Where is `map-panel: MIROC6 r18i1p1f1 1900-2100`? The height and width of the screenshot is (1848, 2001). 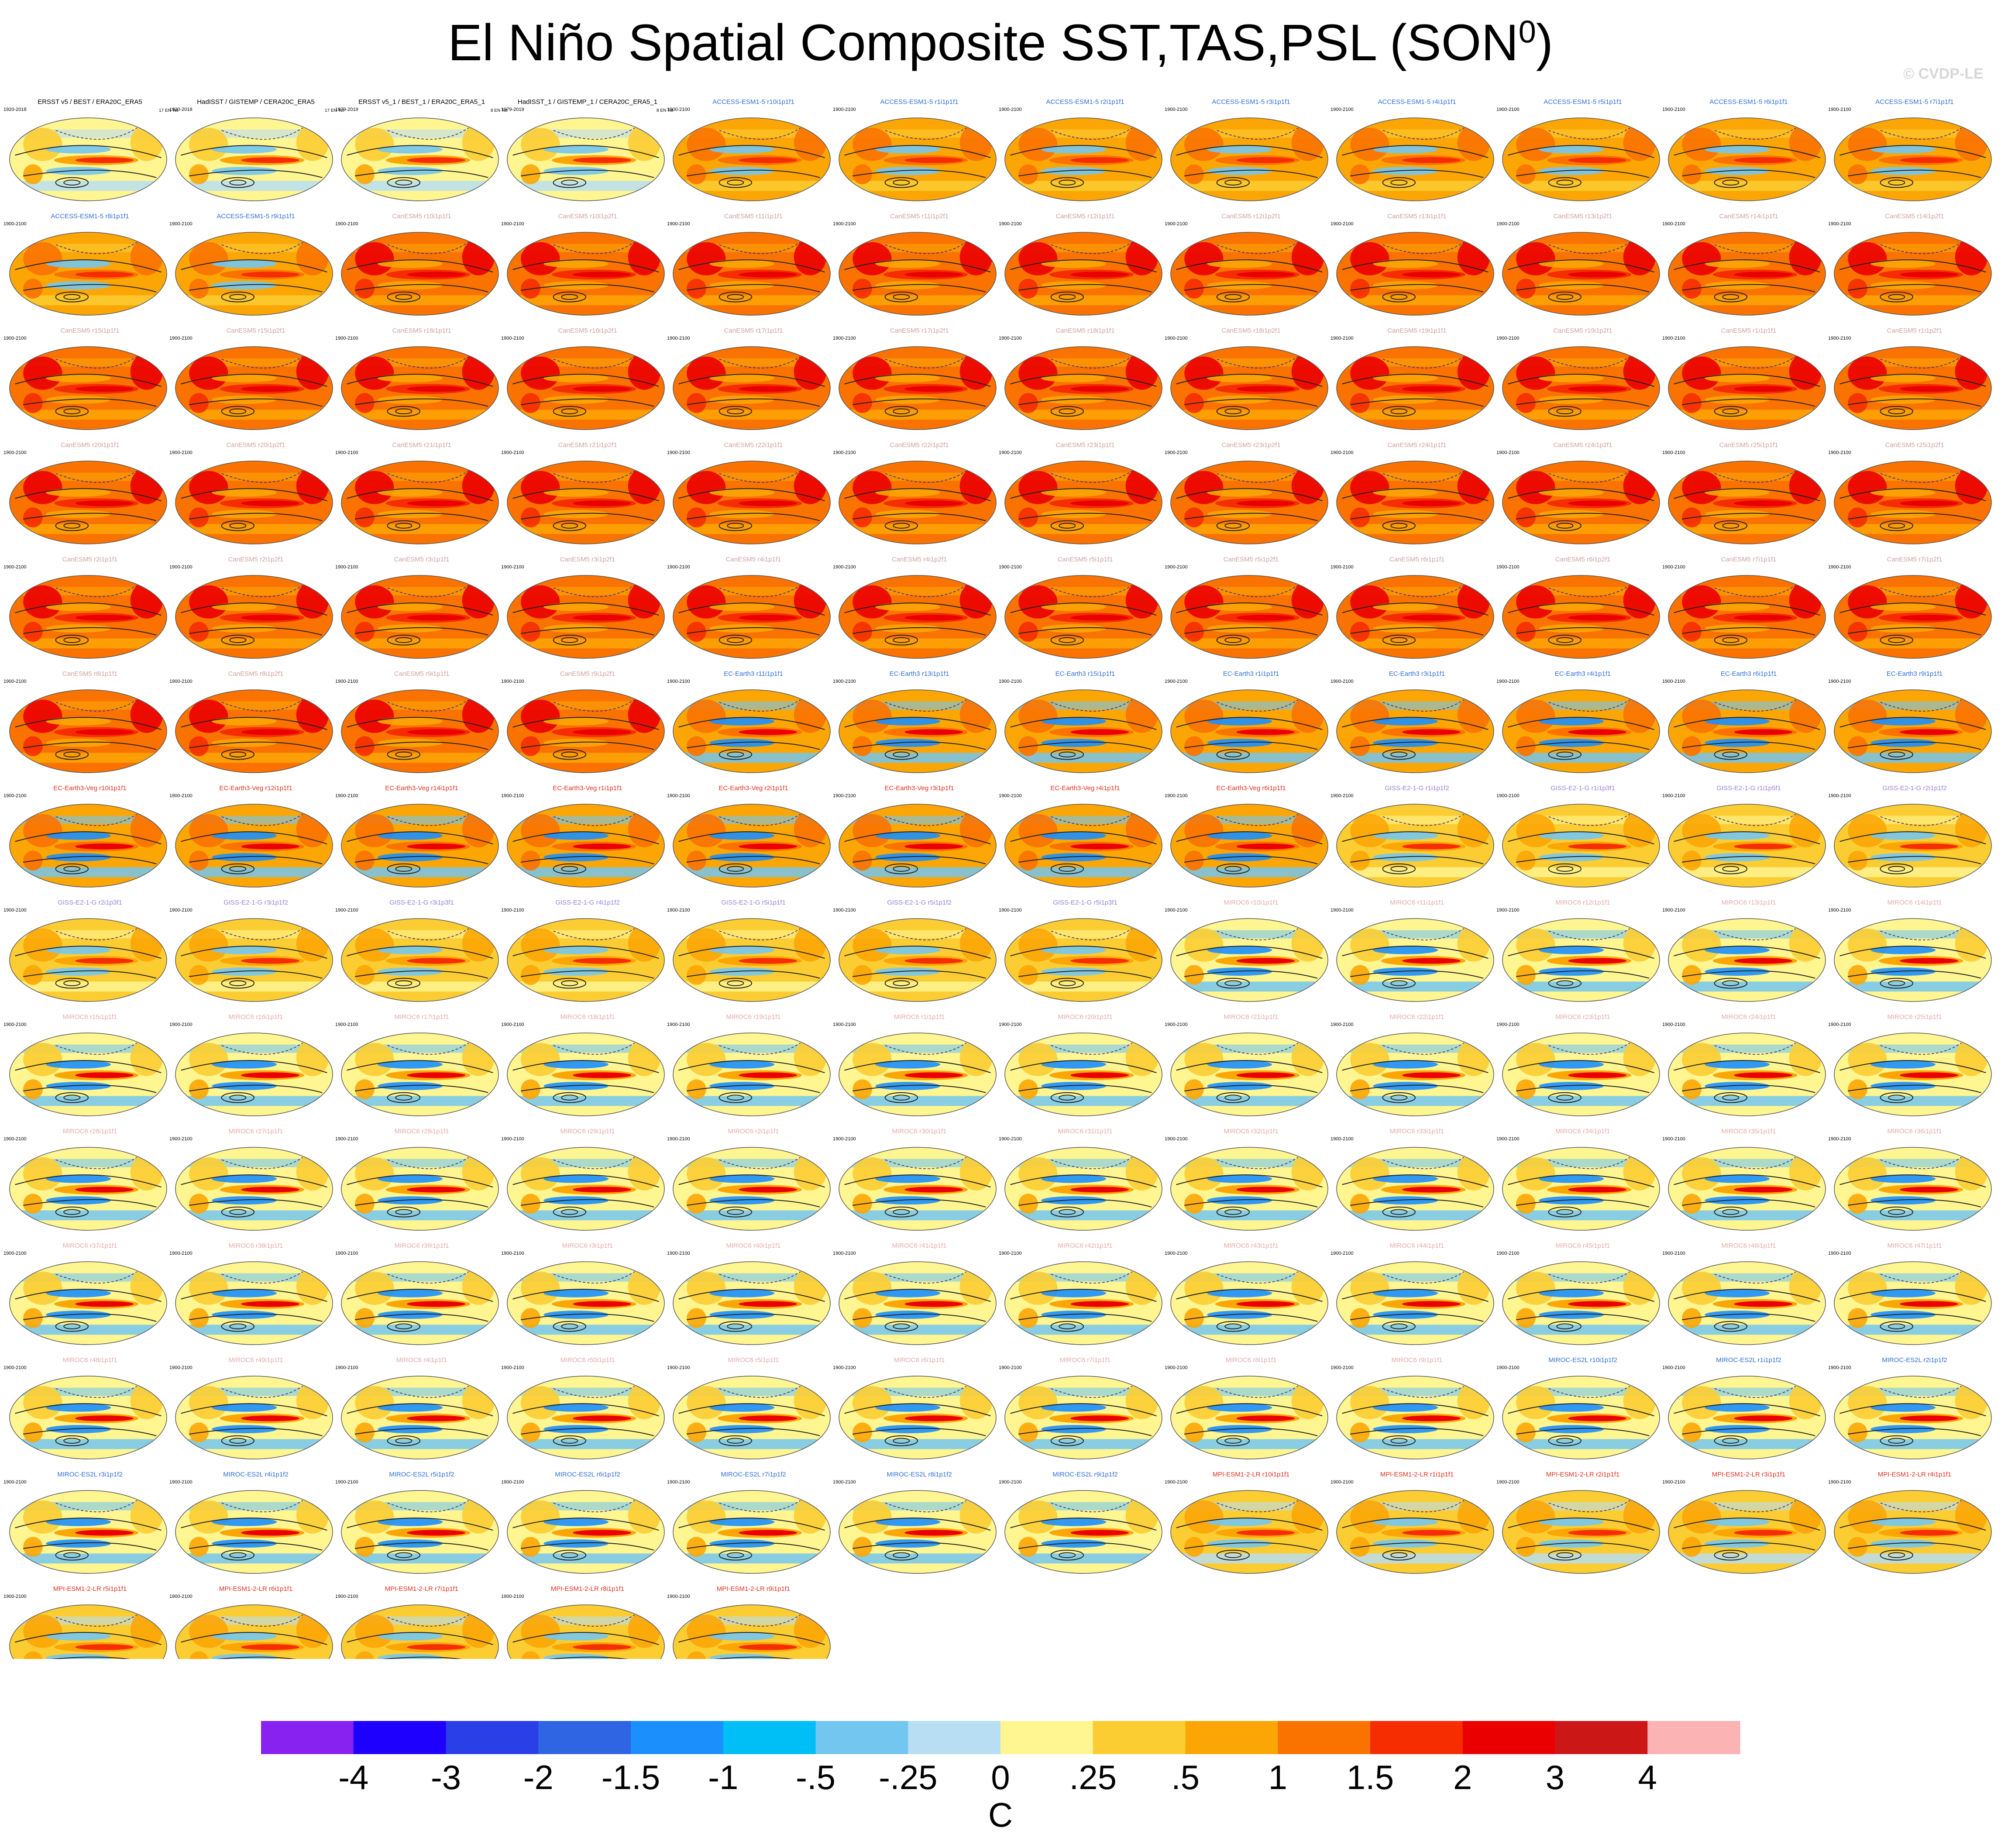
map-panel: MIROC6 r18i1p1f1 1900-2100 is located at coordinates (583, 1064).